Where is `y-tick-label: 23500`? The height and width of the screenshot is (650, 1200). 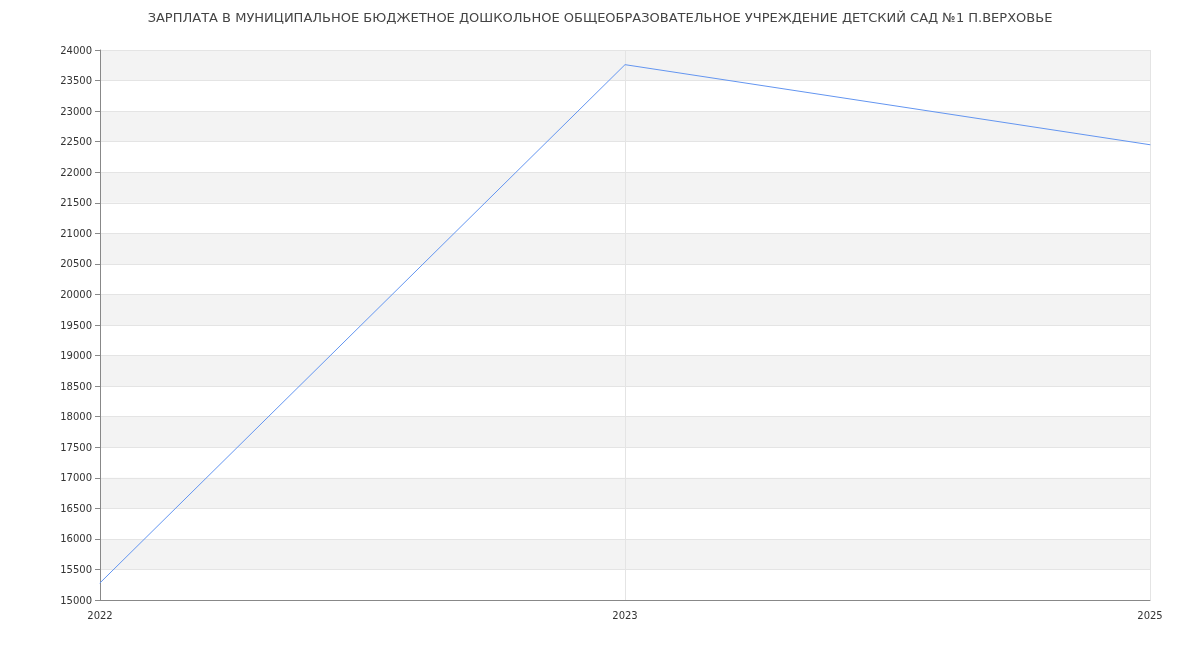 y-tick-label: 23500 is located at coordinates (76, 81).